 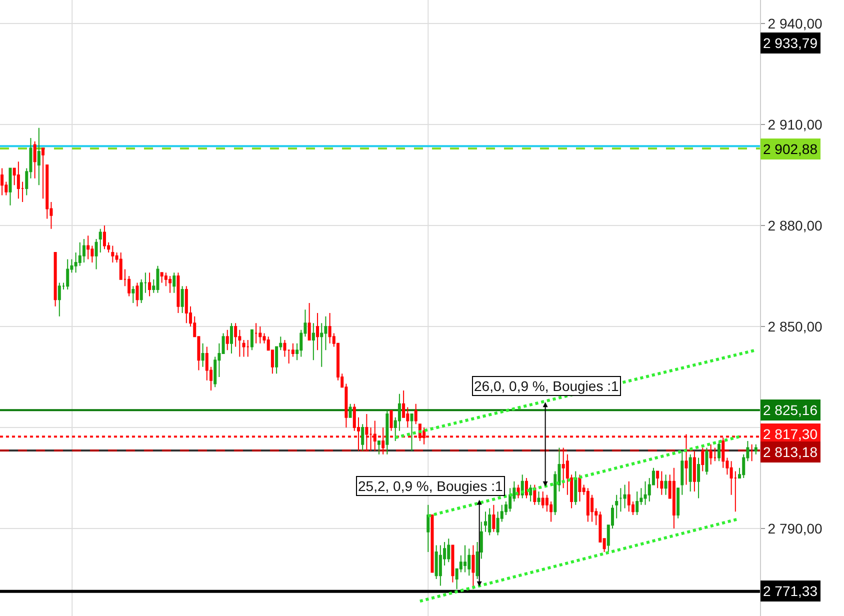 I want to click on ref-line-label: 2 902,88, so click(x=790, y=149).